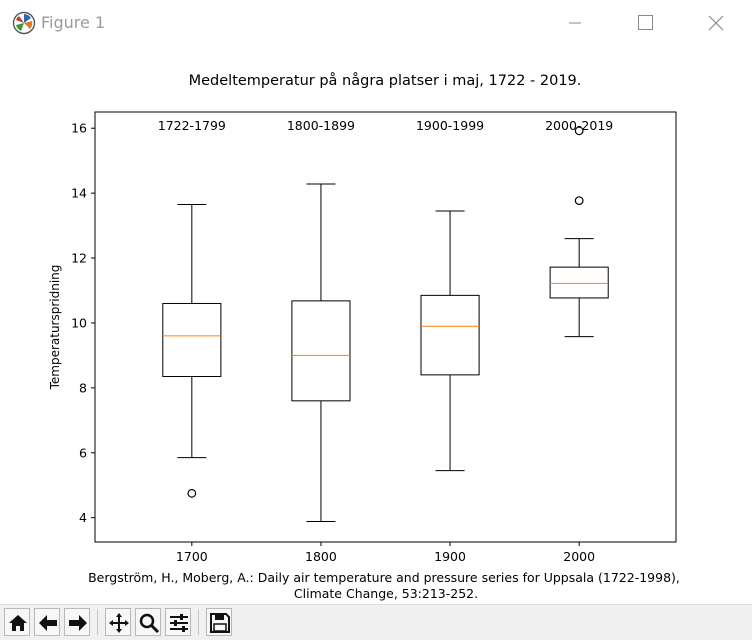 The width and height of the screenshot is (752, 640). Describe the element at coordinates (79, 193) in the screenshot. I see `y-tick-label: 14` at that location.